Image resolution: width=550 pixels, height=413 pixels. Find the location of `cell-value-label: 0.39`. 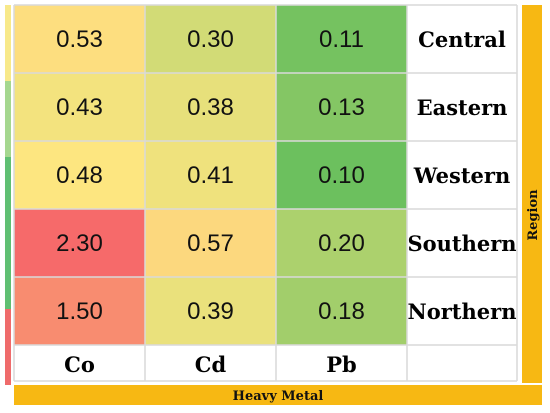

cell-value-label: 0.39 is located at coordinates (210, 311).